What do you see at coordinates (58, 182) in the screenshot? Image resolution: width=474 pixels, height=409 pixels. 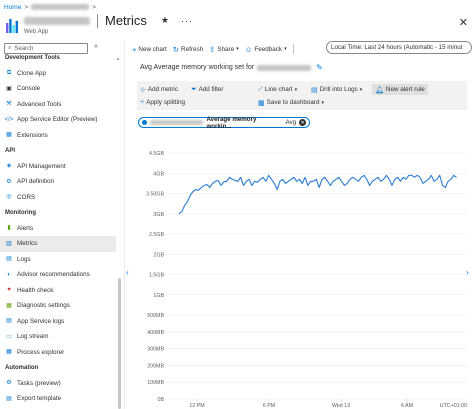 I see `sidebar-item-api-definition: ⚙ API definition` at bounding box center [58, 182].